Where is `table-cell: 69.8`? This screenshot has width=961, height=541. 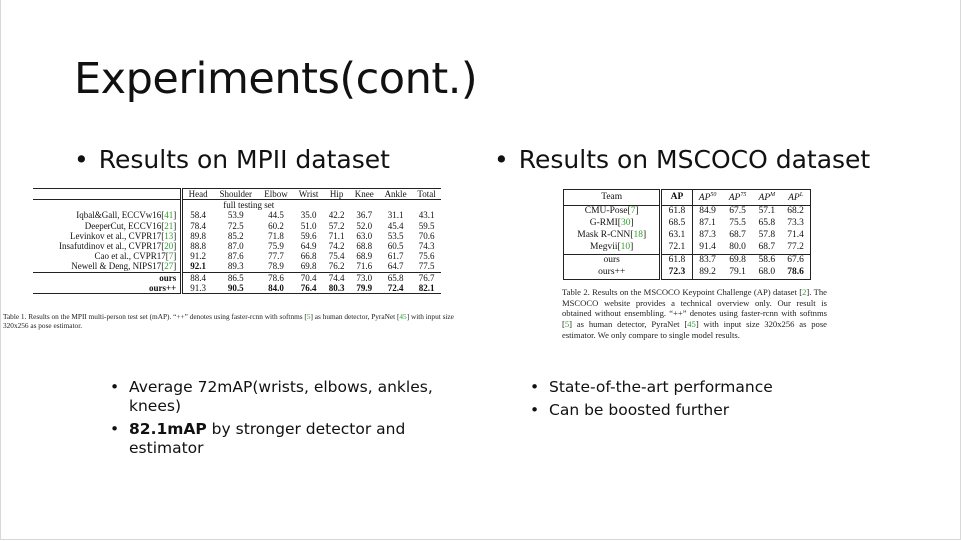
table-cell: 69.8 is located at coordinates (308, 266).